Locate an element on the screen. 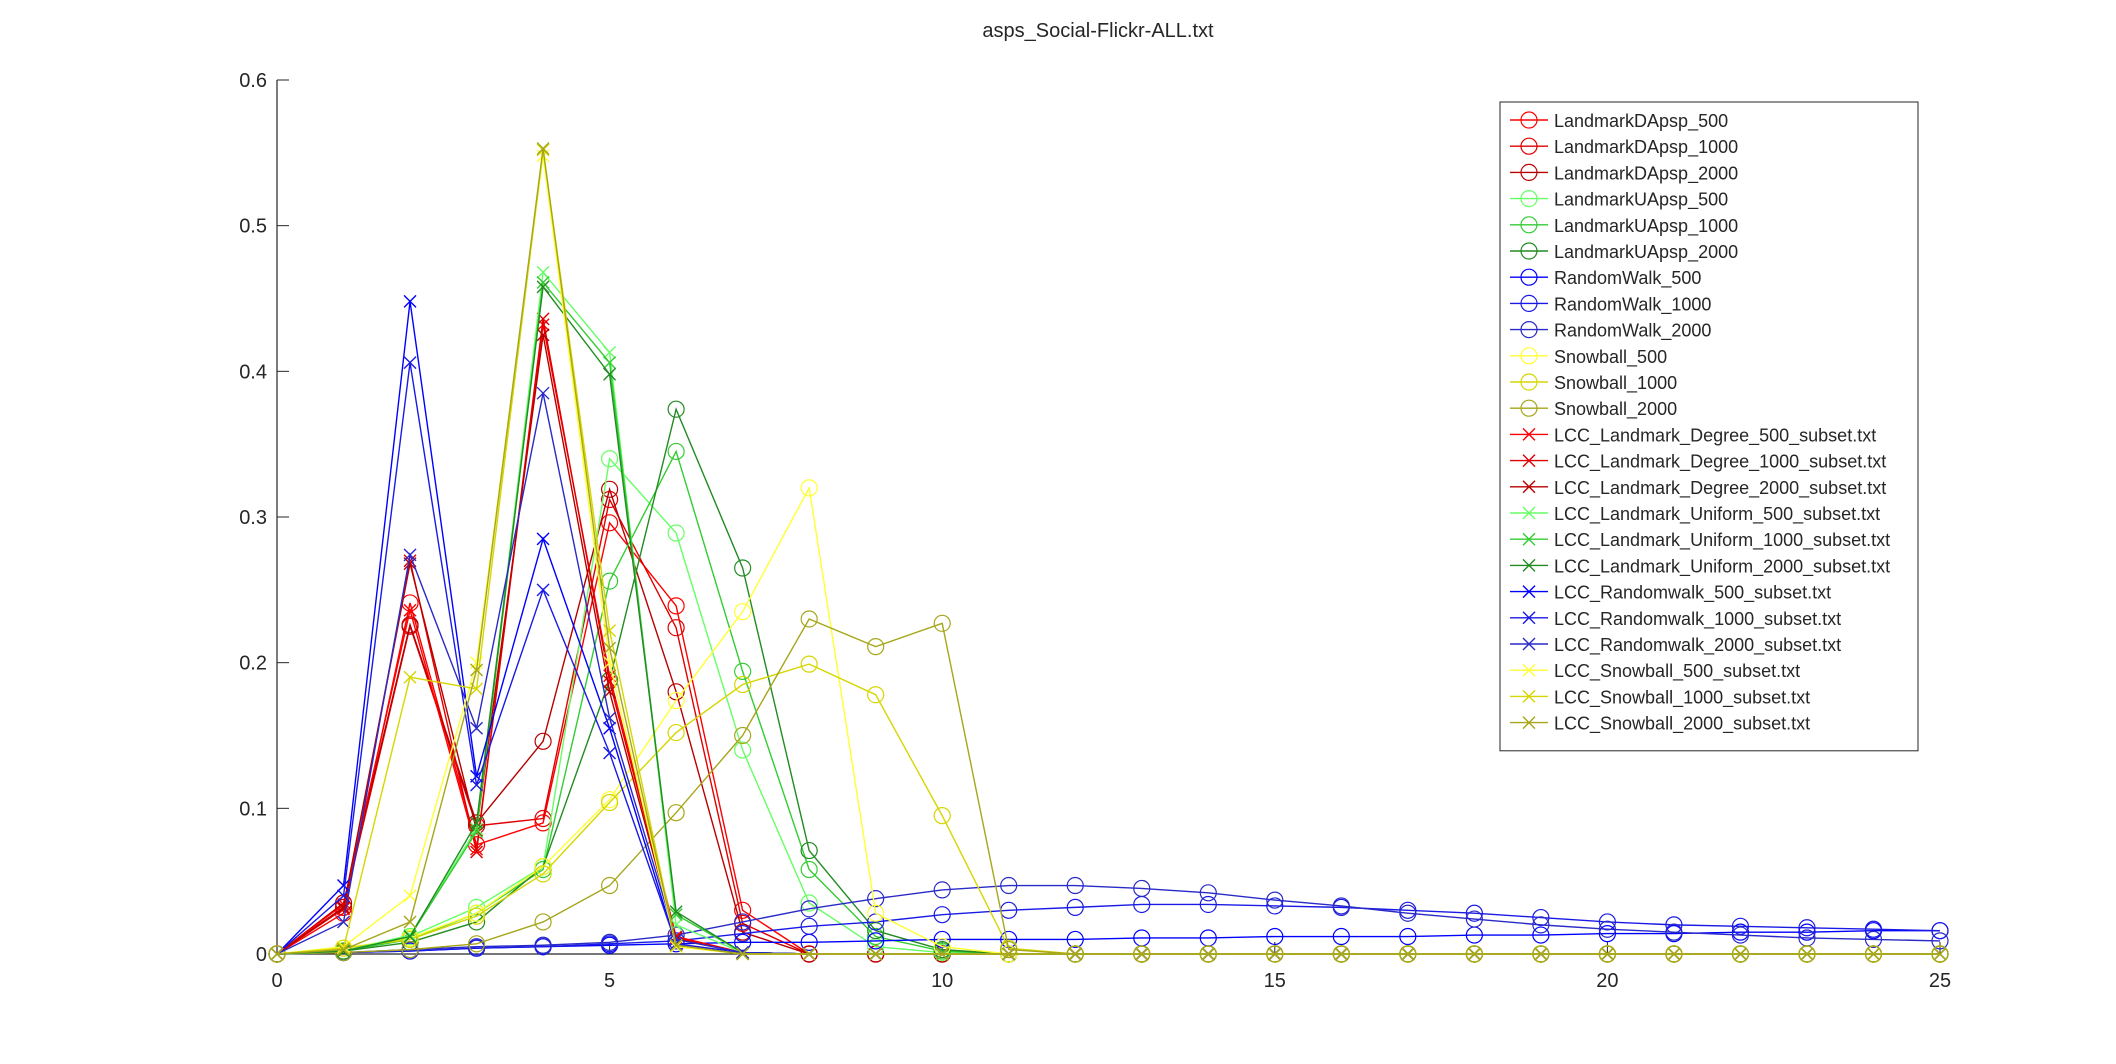  legend-label: RandomWalk_500 is located at coordinates (1627, 278).